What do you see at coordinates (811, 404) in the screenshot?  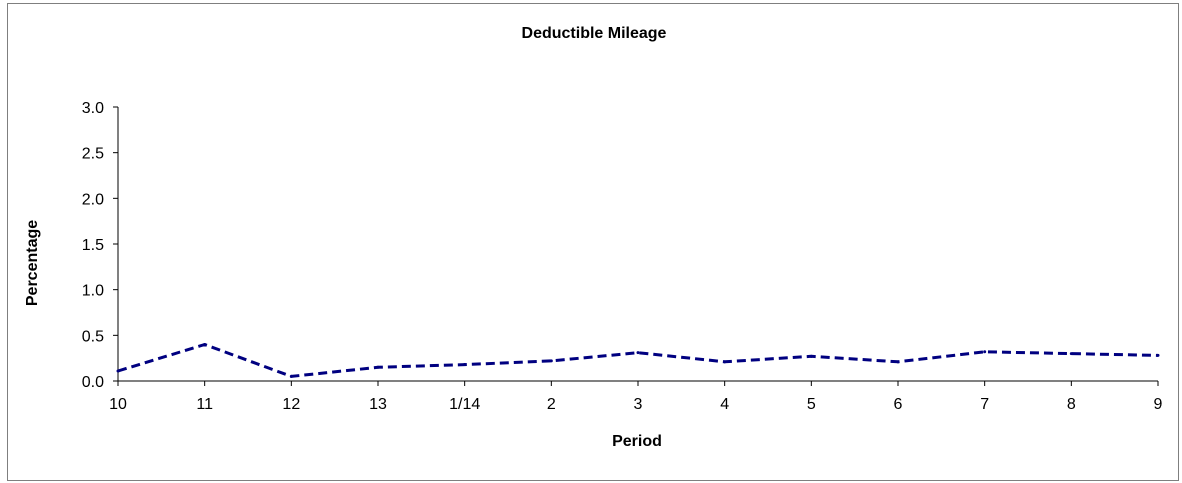 I see `x-tick-label: 5` at bounding box center [811, 404].